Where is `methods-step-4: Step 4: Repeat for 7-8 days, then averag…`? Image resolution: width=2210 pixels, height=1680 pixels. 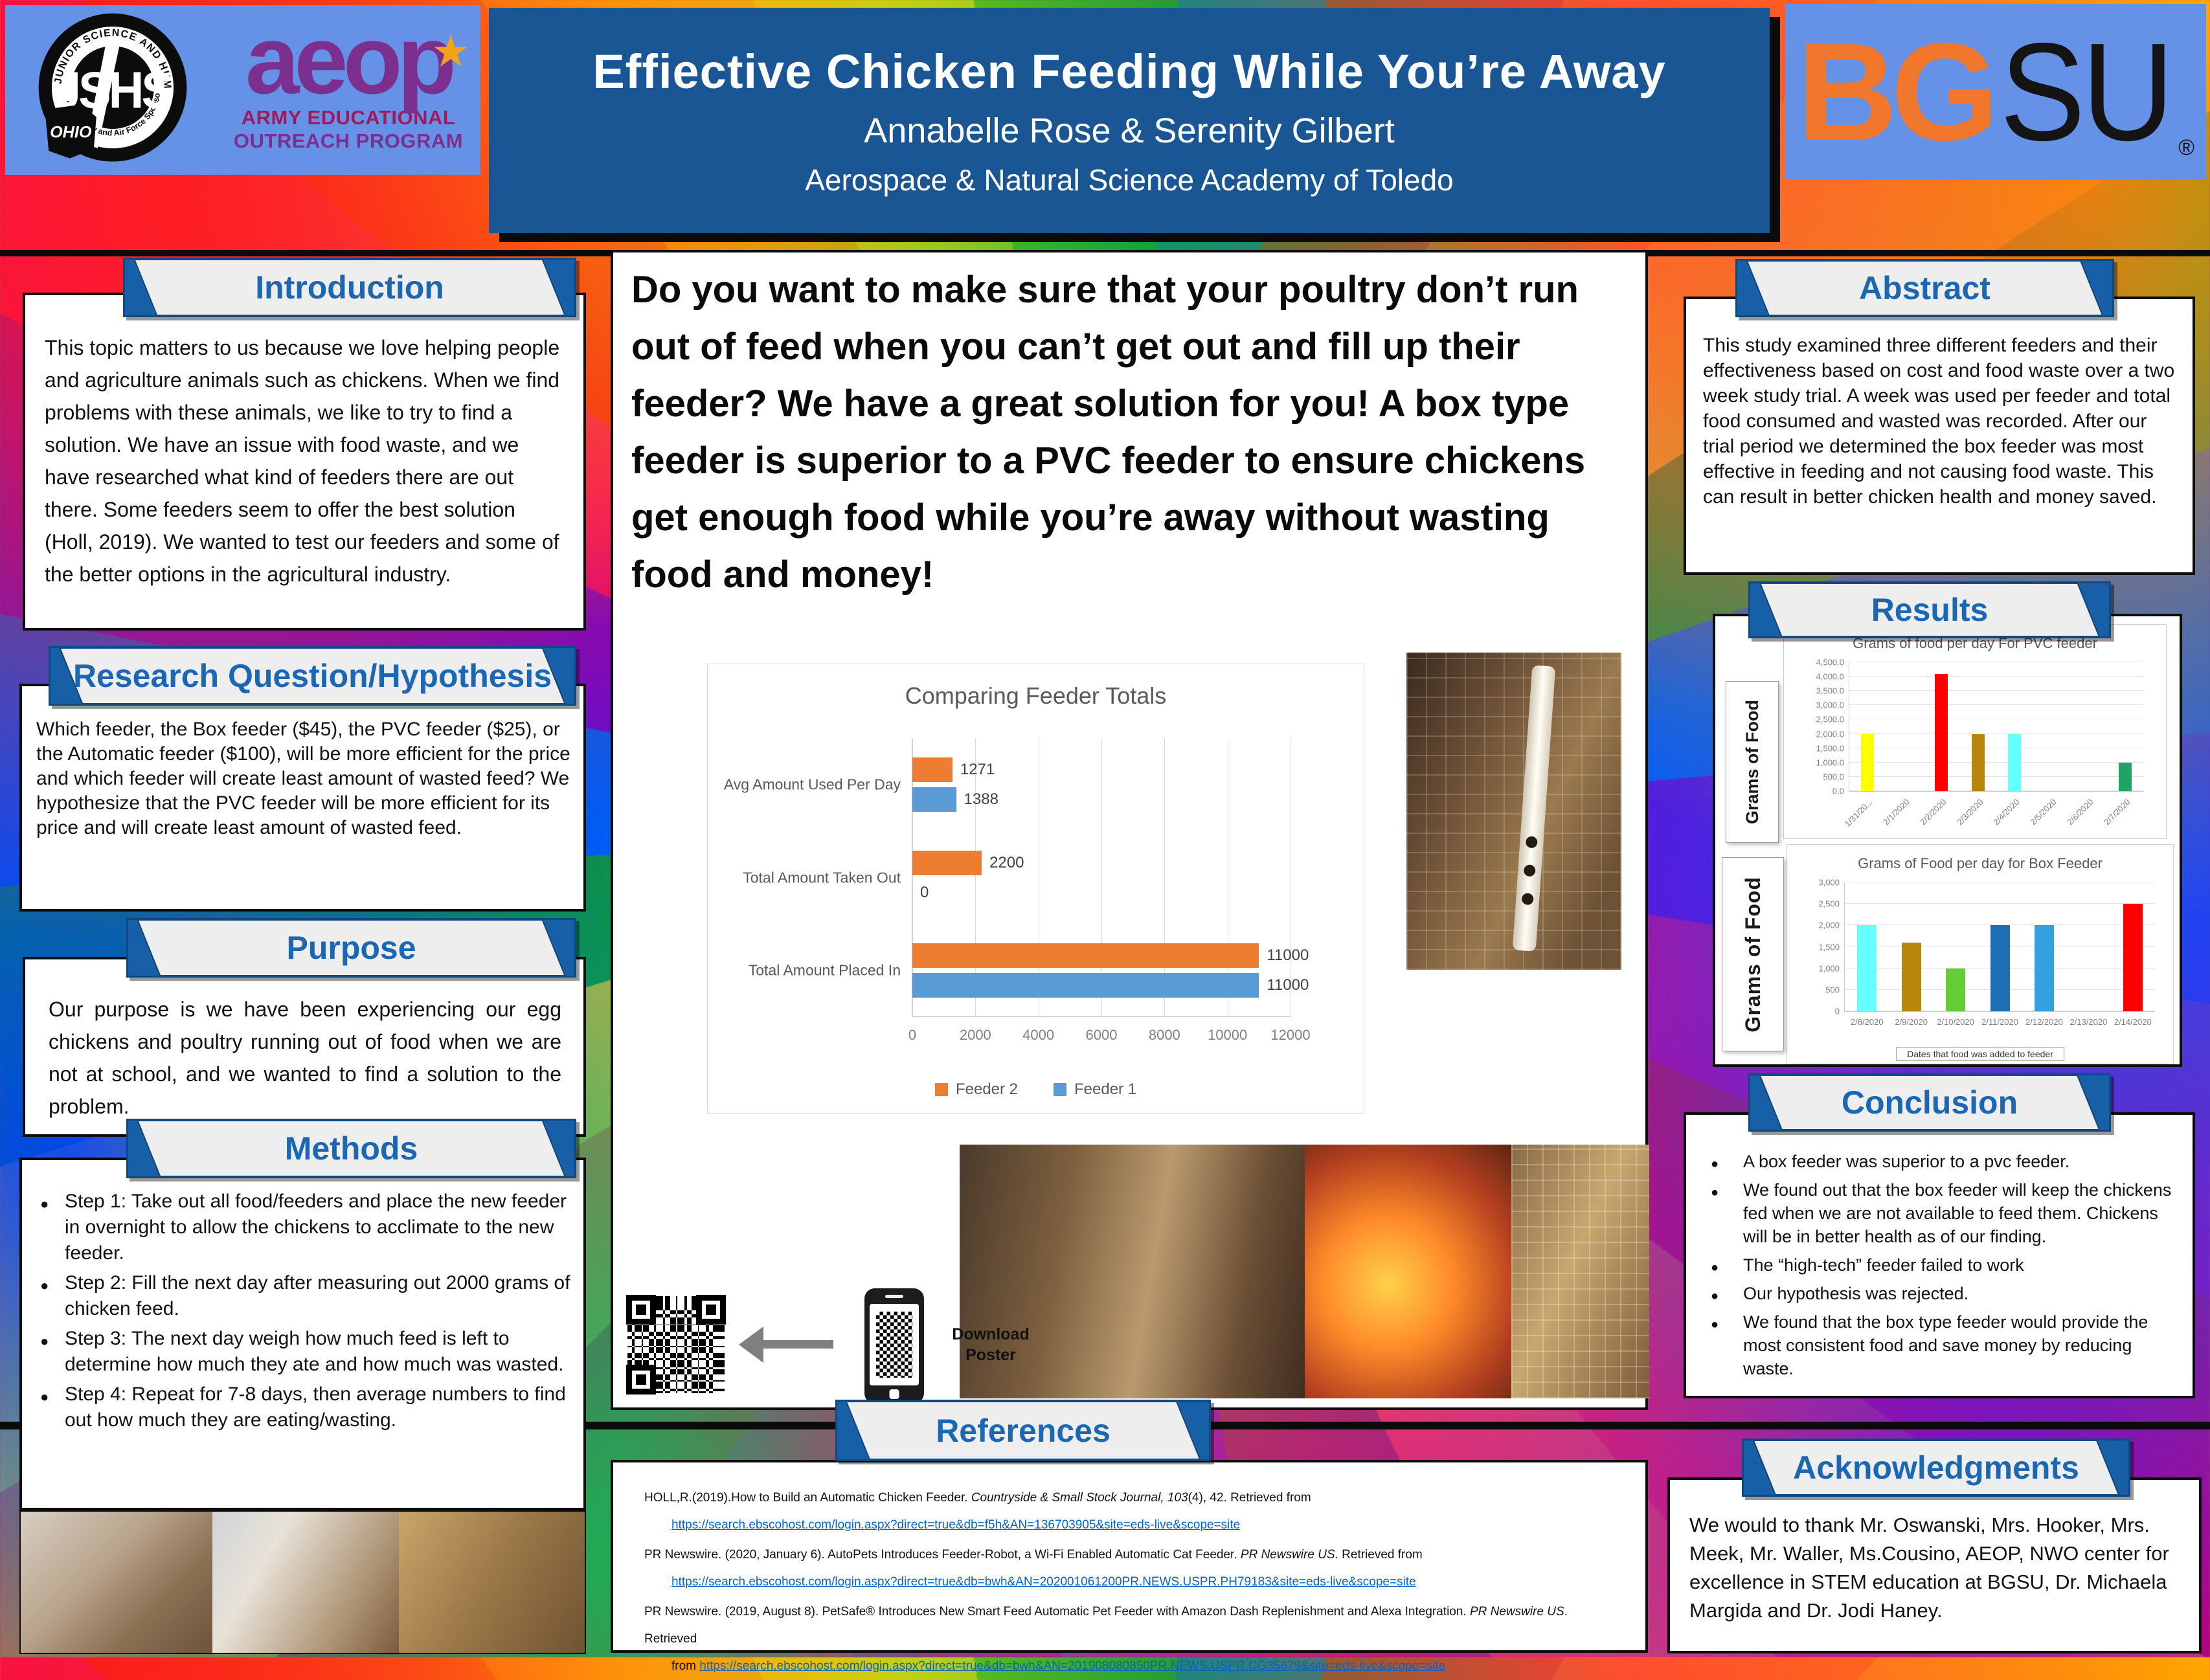 methods-step-4: Step 4: Repeat for 7-8 days, then averag… is located at coordinates (301, 1407).